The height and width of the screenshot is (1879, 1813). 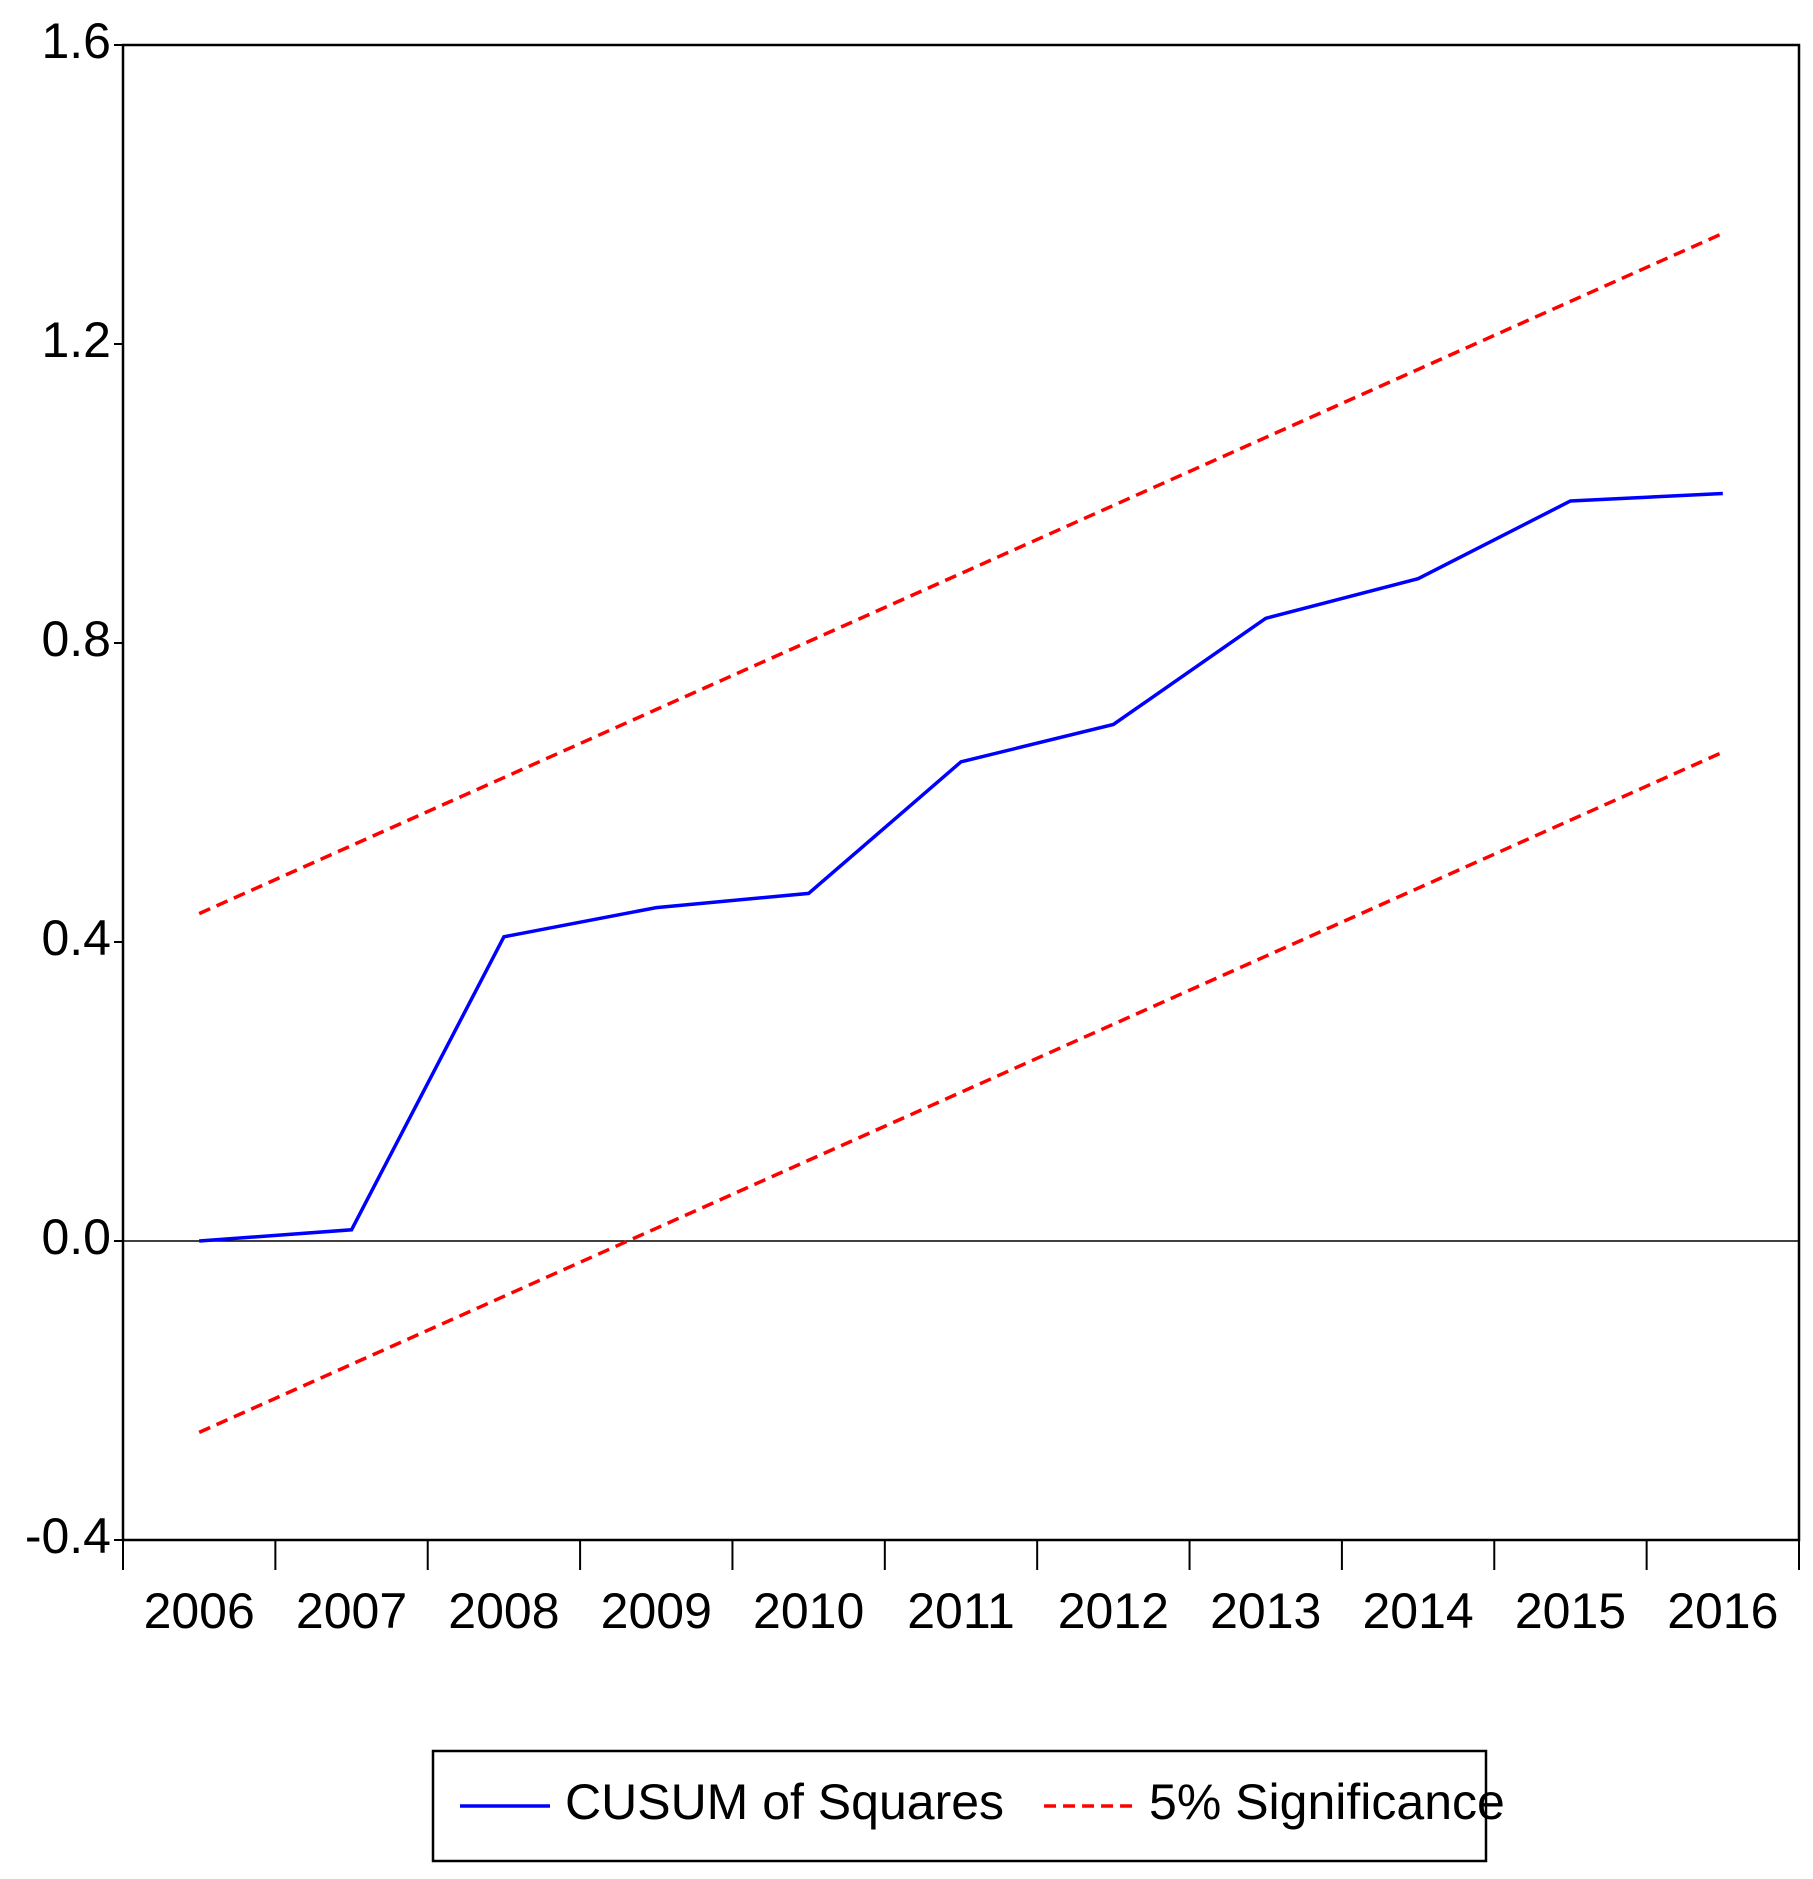 I want to click on legend-box, so click(x=959, y=1806).